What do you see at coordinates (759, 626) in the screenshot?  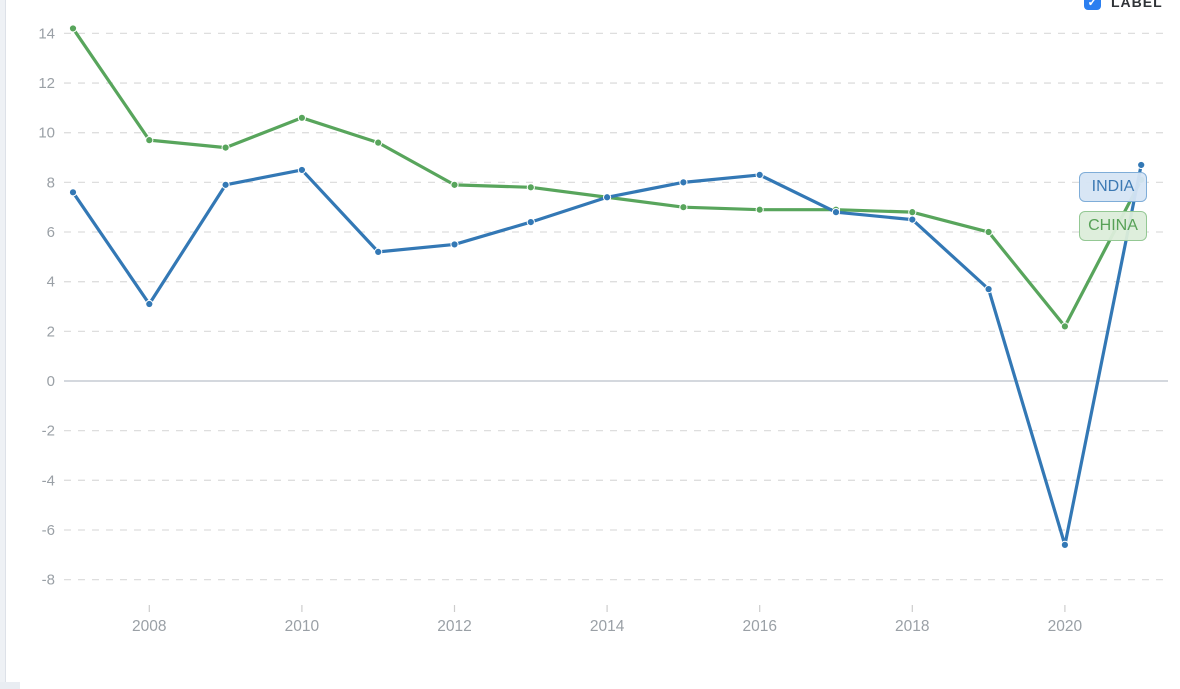 I see `x-axis-tick-label: 2016` at bounding box center [759, 626].